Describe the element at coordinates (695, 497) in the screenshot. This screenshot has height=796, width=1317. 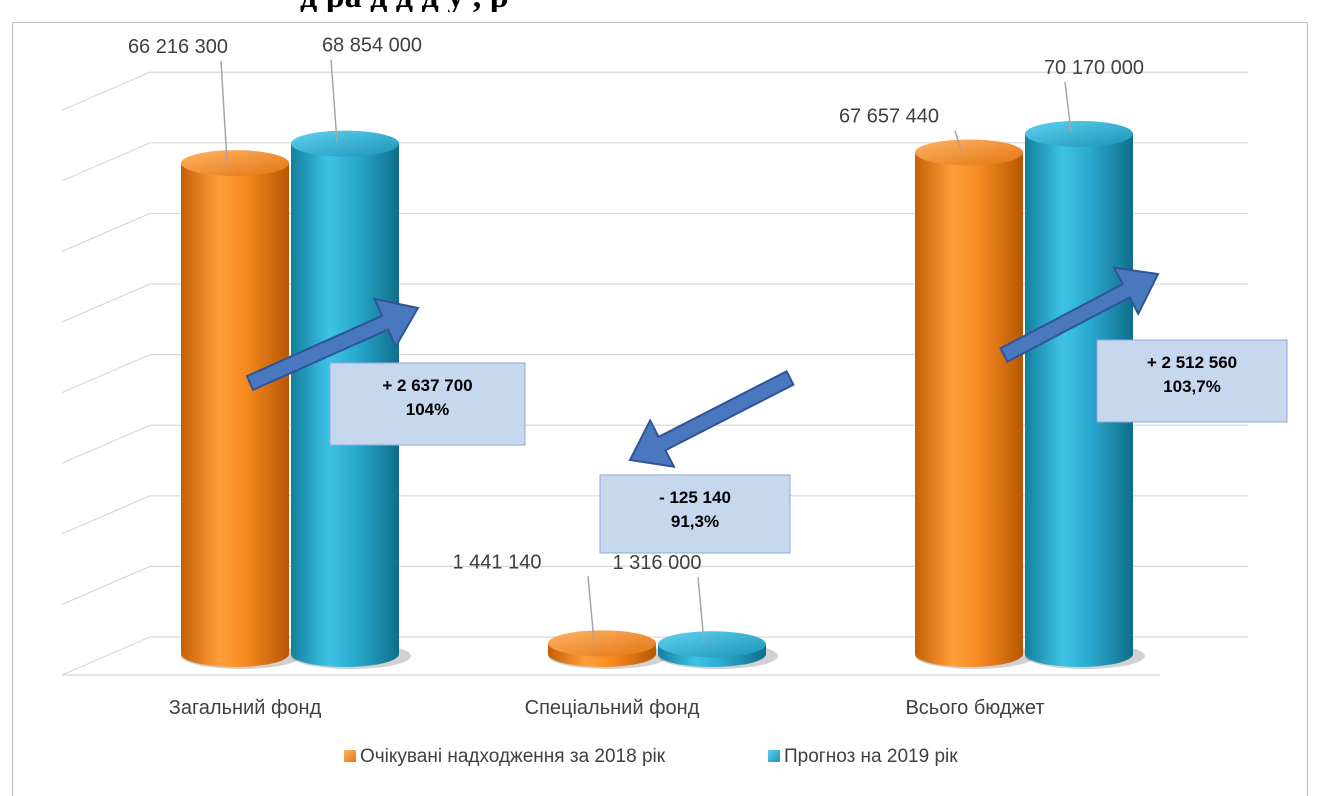
I see `callout-difference: - 125 140` at that location.